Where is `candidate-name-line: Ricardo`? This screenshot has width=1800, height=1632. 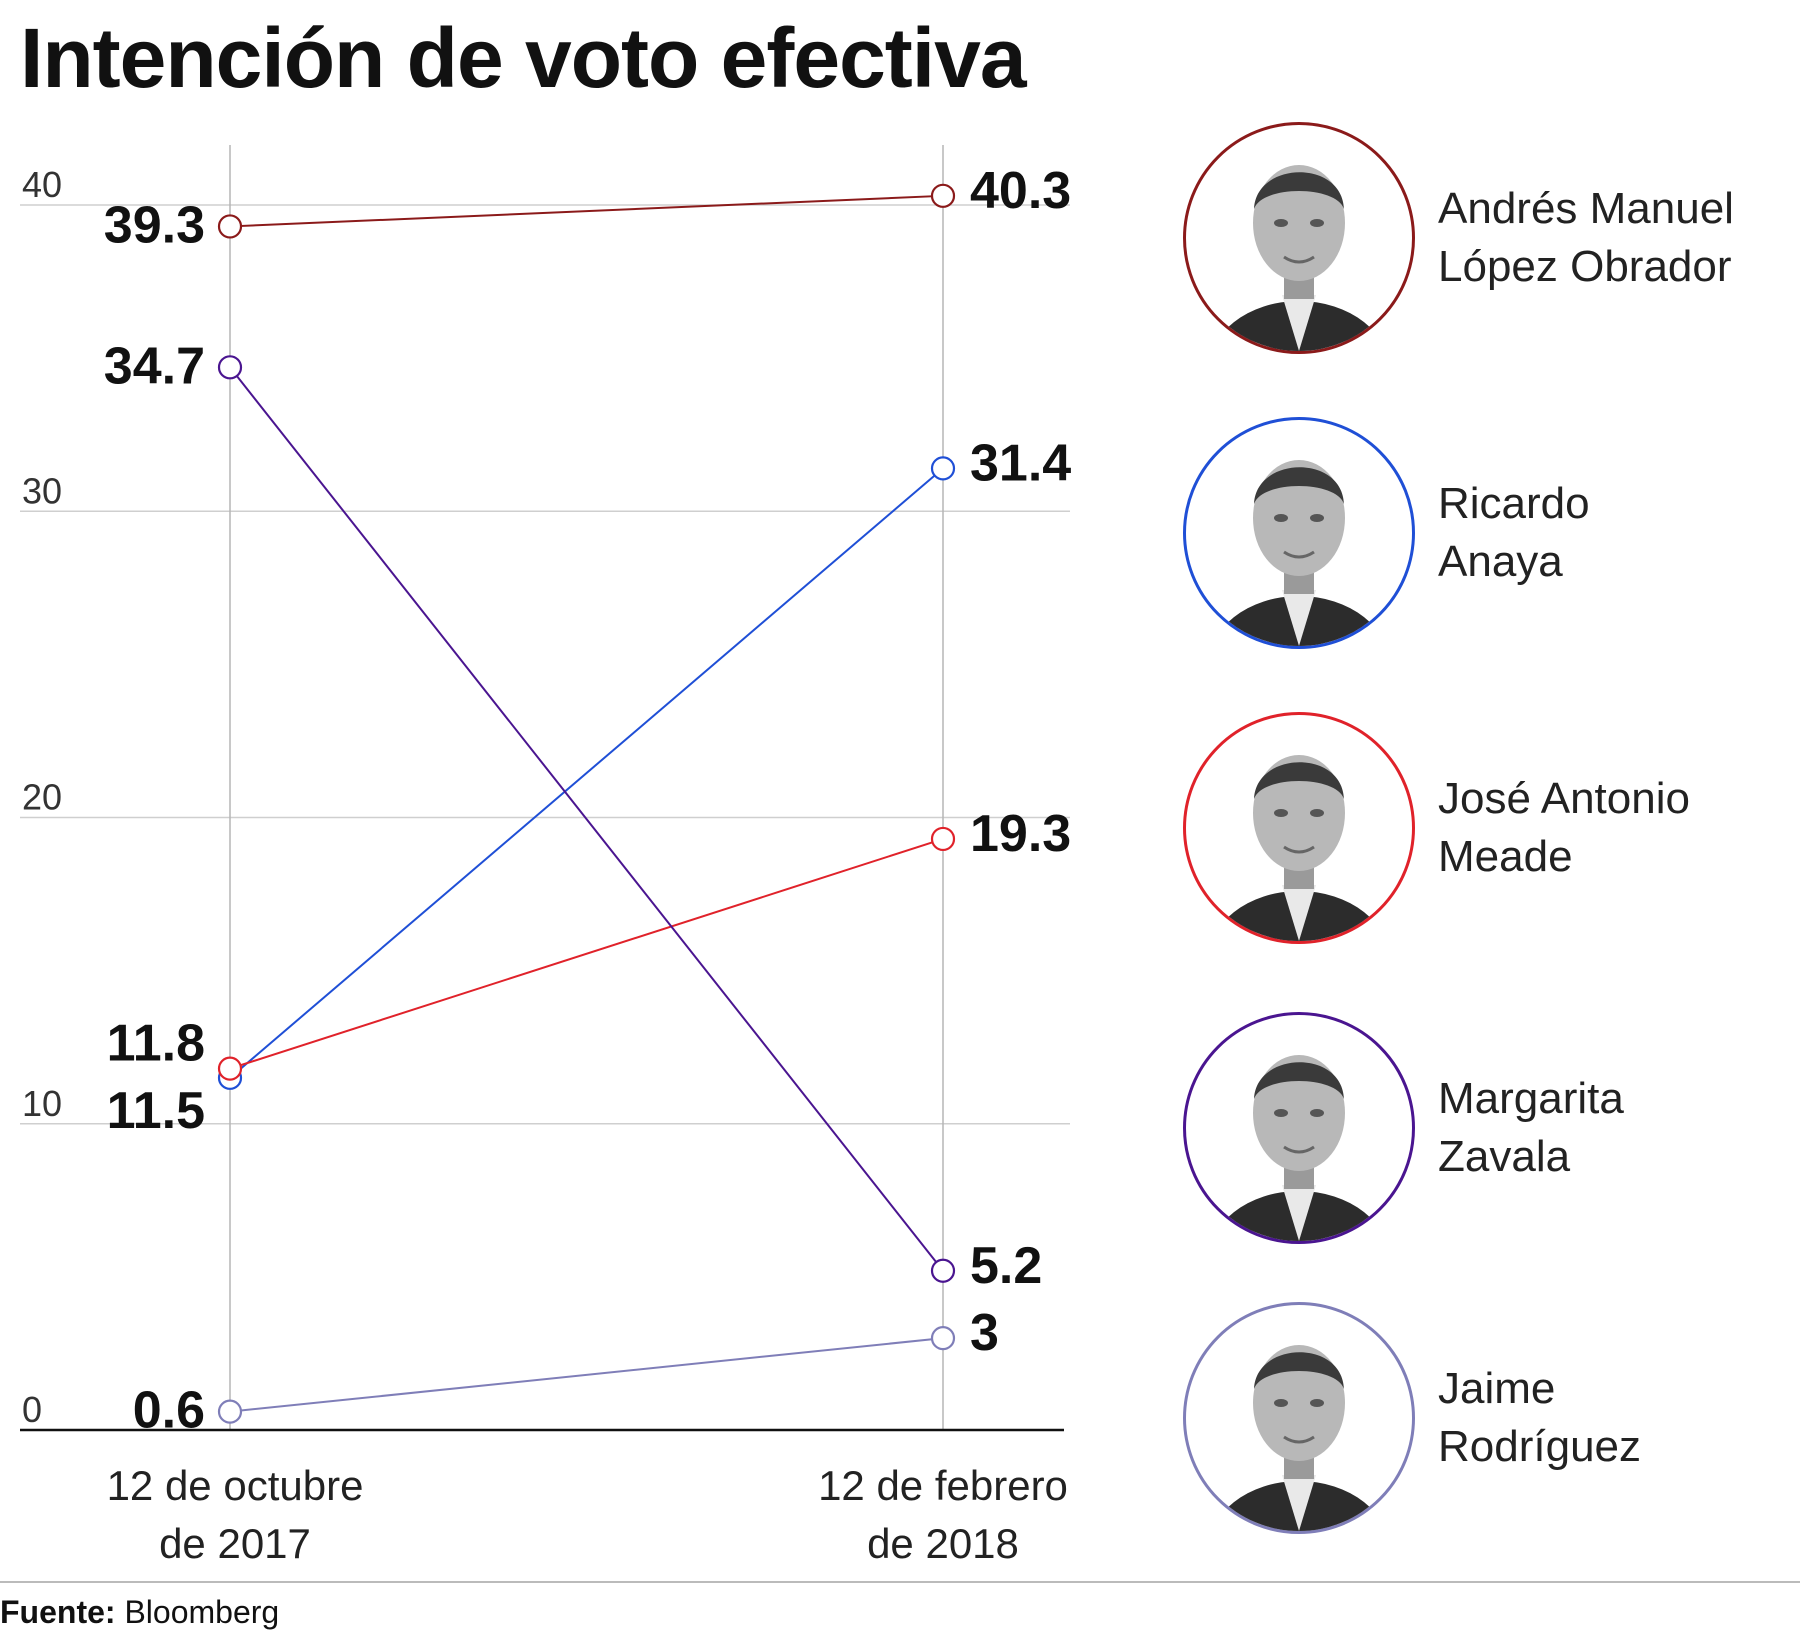 candidate-name-line: Ricardo is located at coordinates (1514, 503).